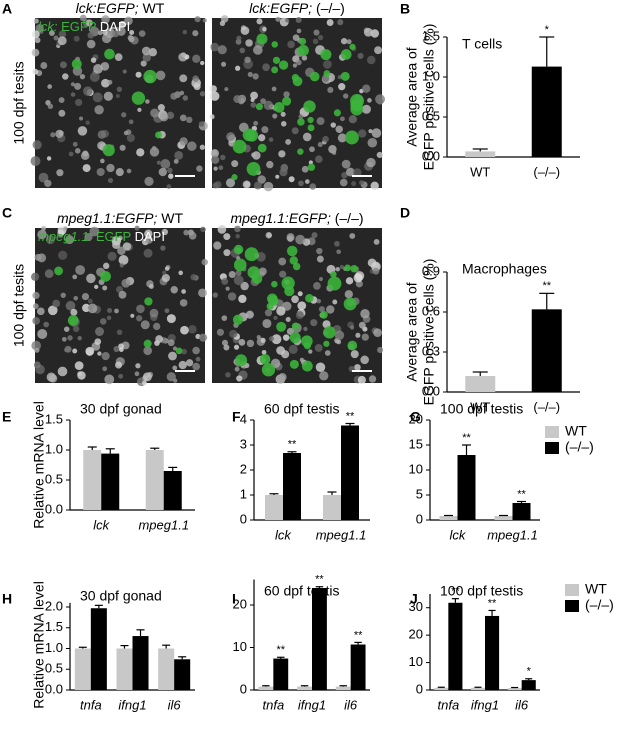  What do you see at coordinates (485, 704) in the screenshot?
I see `x-tick-label: ifng1` at bounding box center [485, 704].